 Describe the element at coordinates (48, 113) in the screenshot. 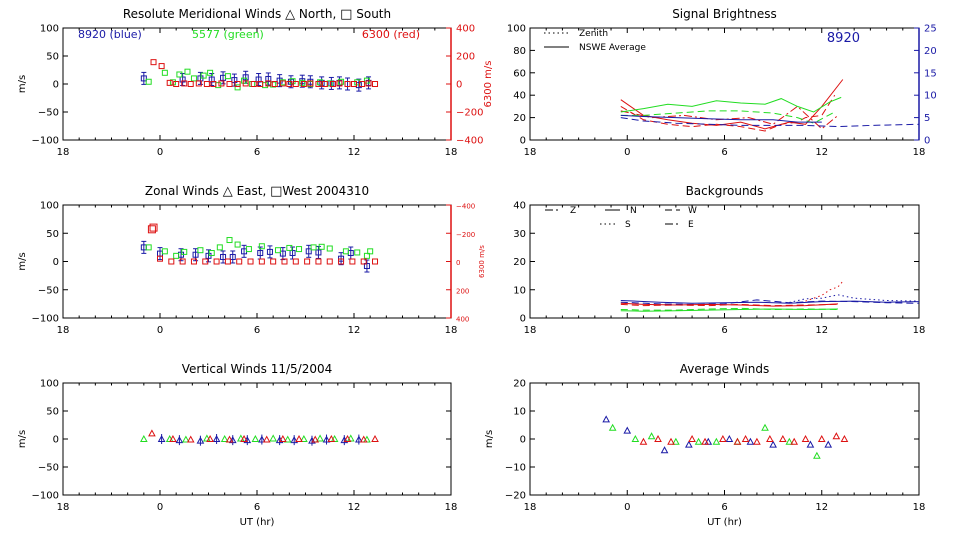

I see `meridional-ytick-label: −50` at that location.